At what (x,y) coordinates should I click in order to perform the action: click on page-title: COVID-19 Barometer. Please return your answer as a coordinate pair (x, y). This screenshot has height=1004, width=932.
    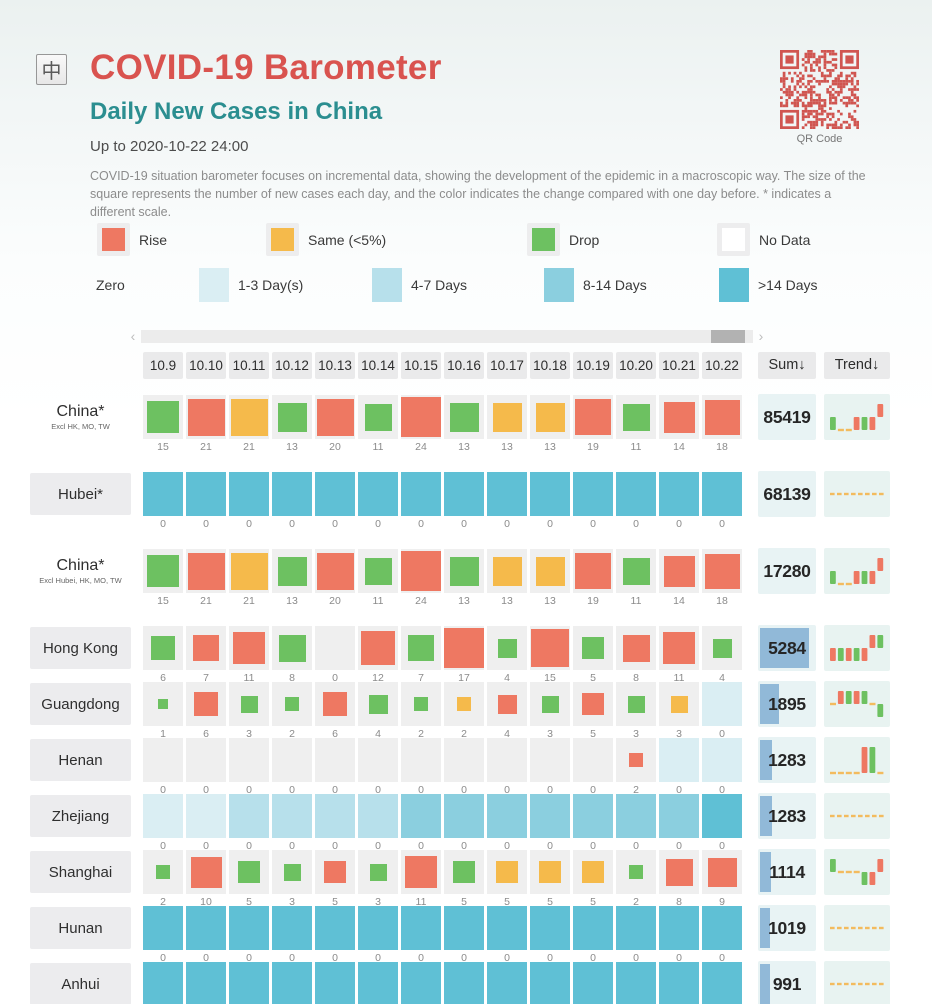
    Looking at the image, I should click on (266, 67).